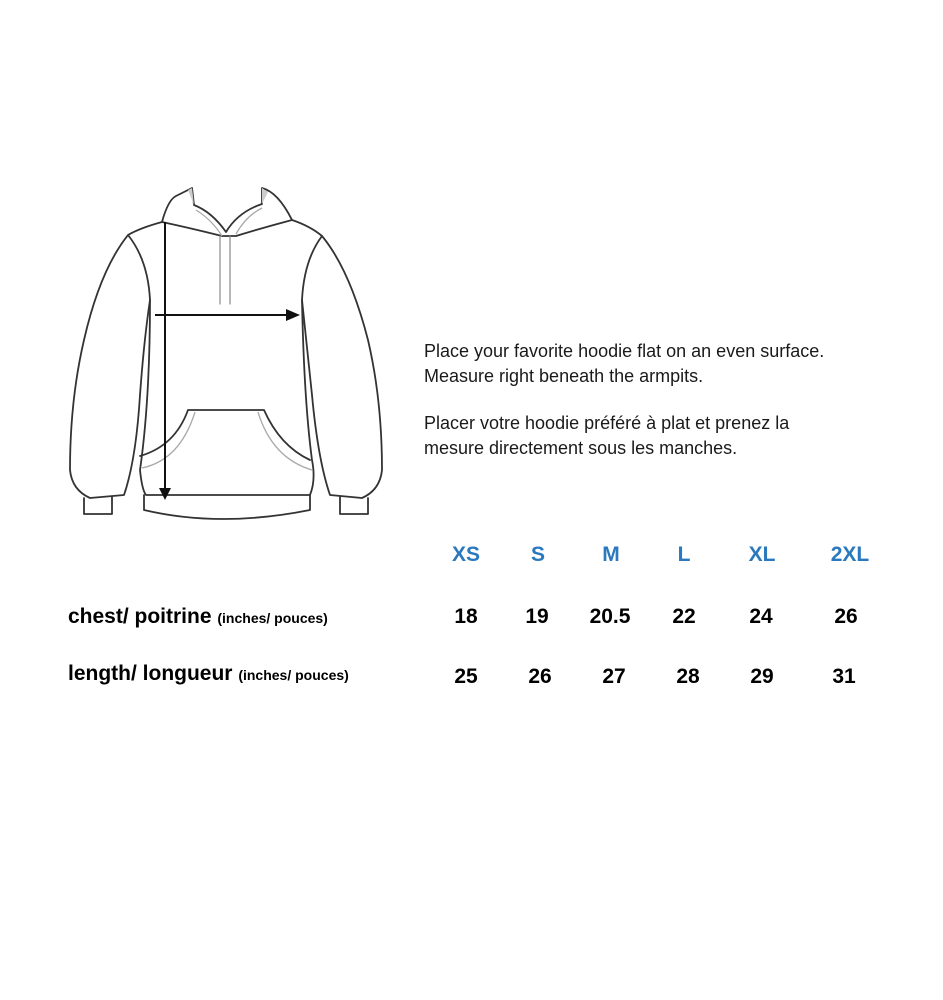 Image resolution: width=943 pixels, height=1000 pixels. I want to click on chest-value: 18, so click(466, 616).